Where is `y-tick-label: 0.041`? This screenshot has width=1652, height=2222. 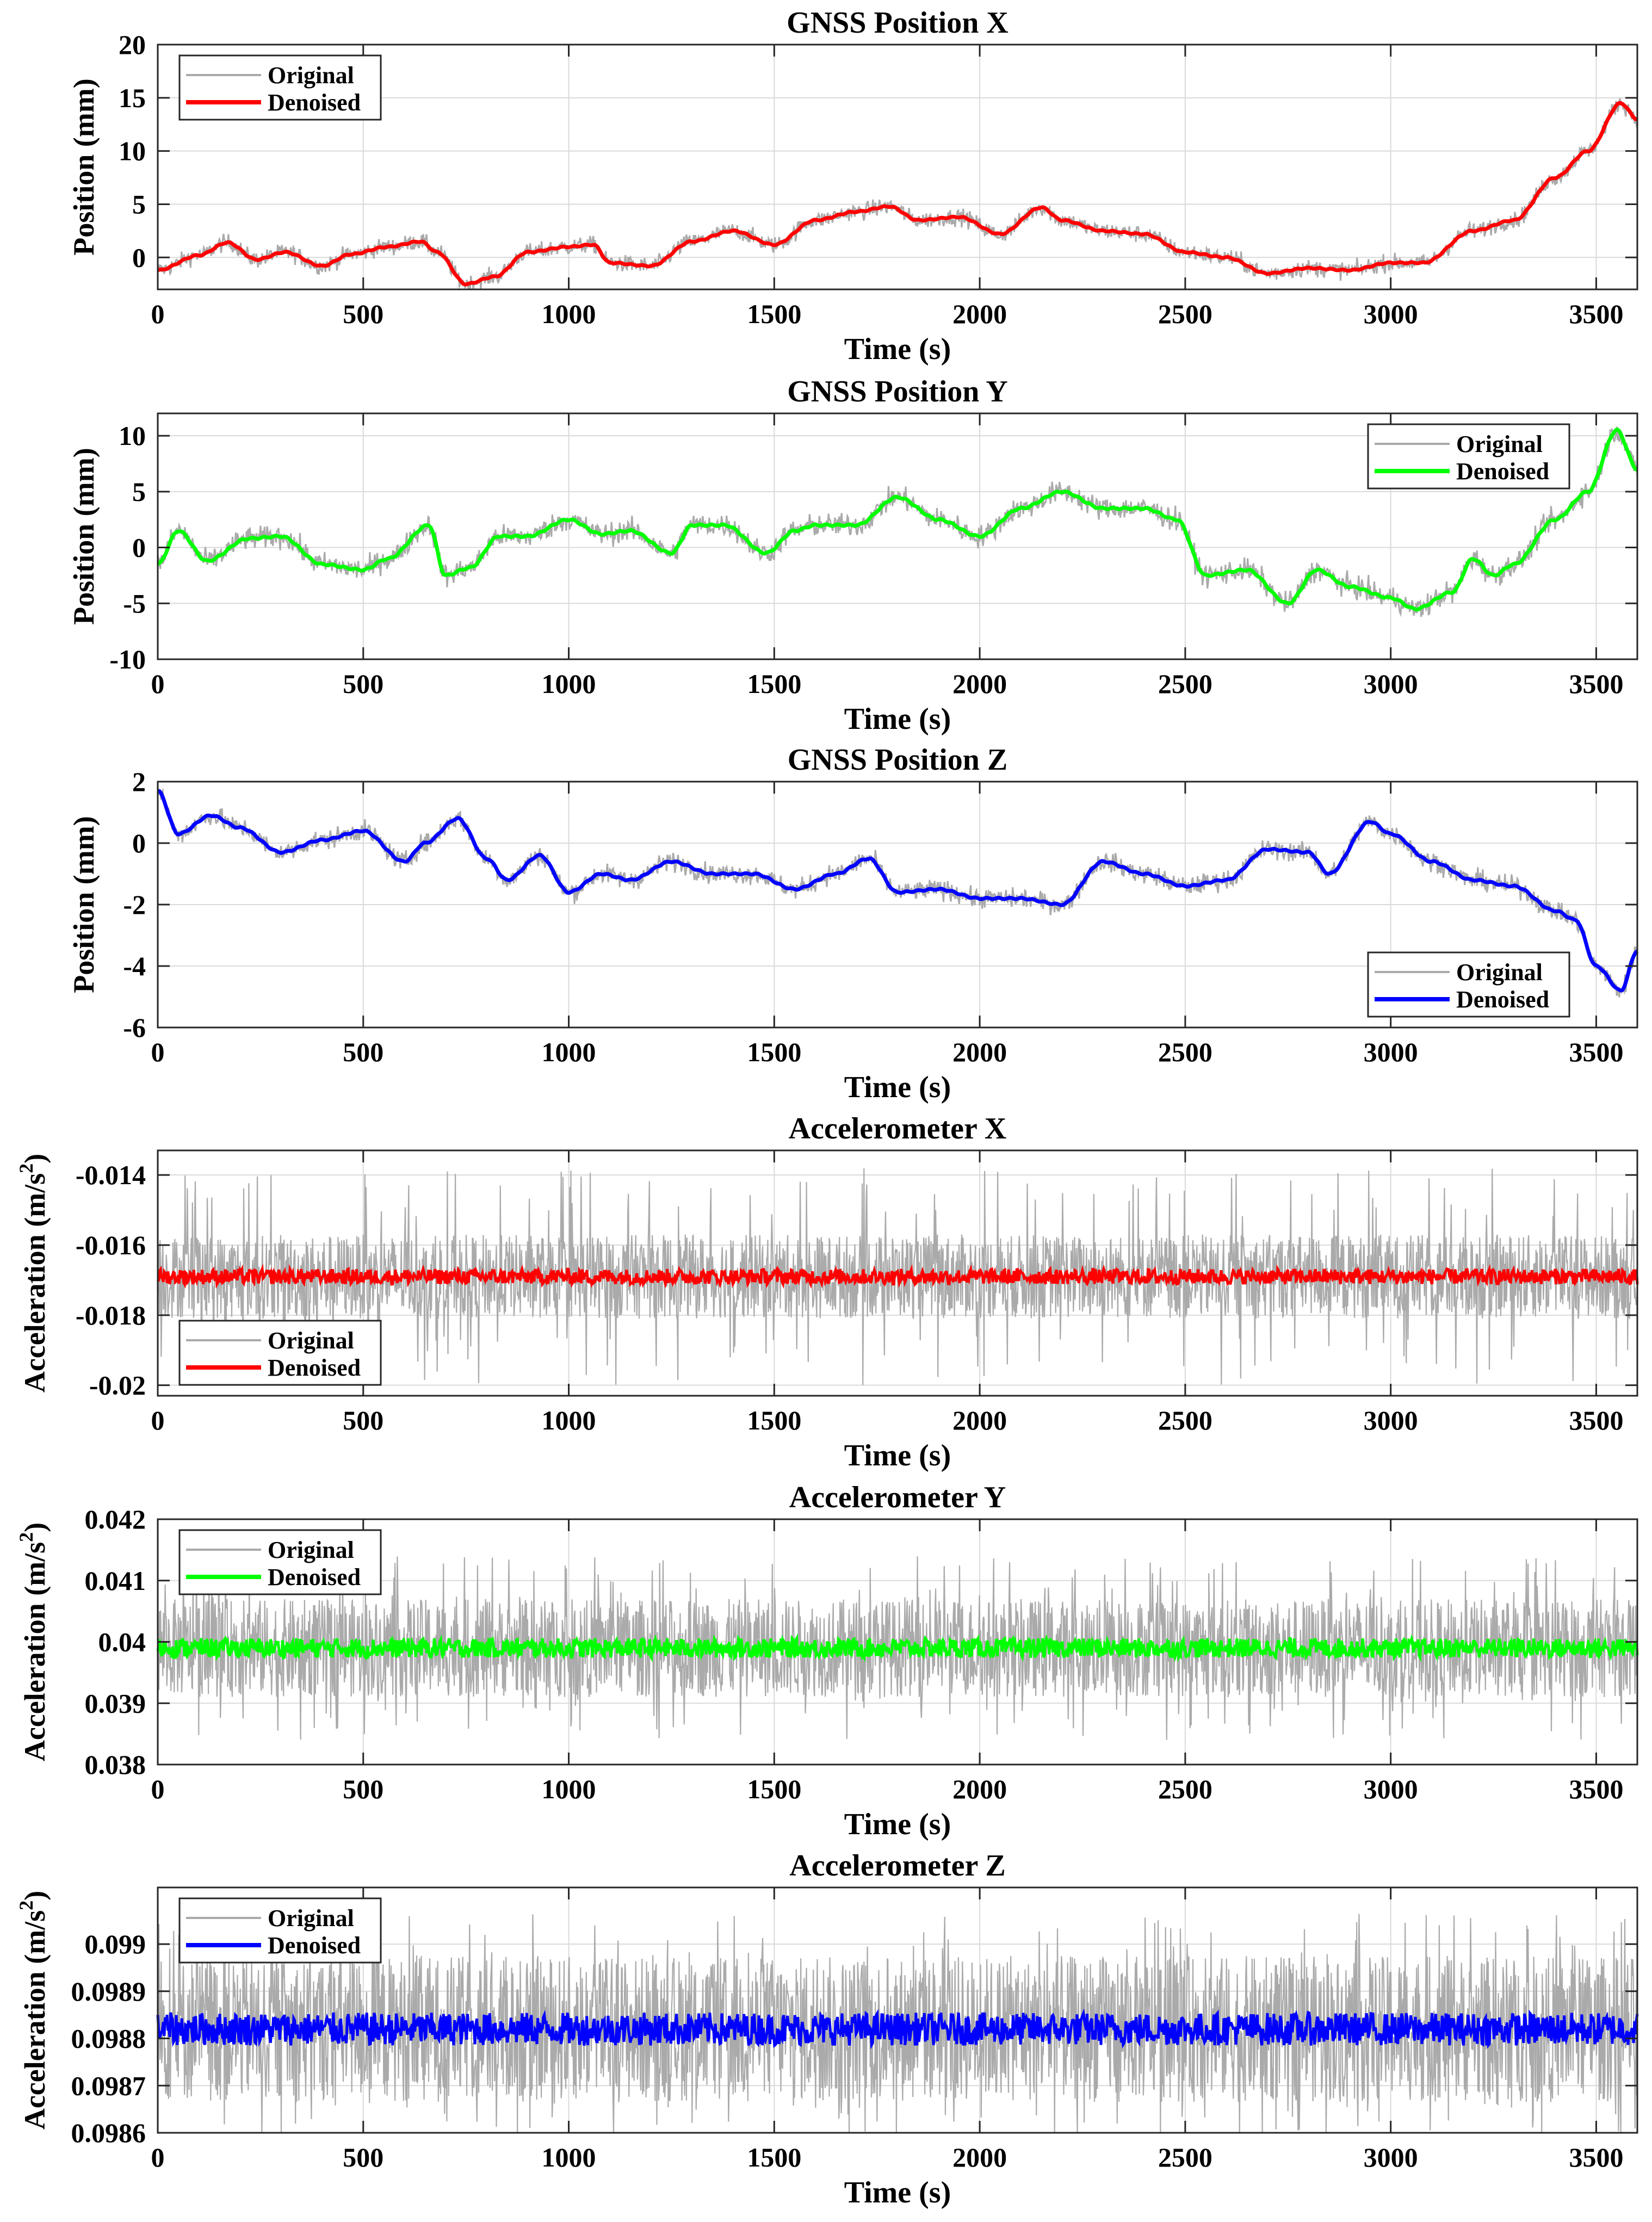
y-tick-label: 0.041 is located at coordinates (116, 1580).